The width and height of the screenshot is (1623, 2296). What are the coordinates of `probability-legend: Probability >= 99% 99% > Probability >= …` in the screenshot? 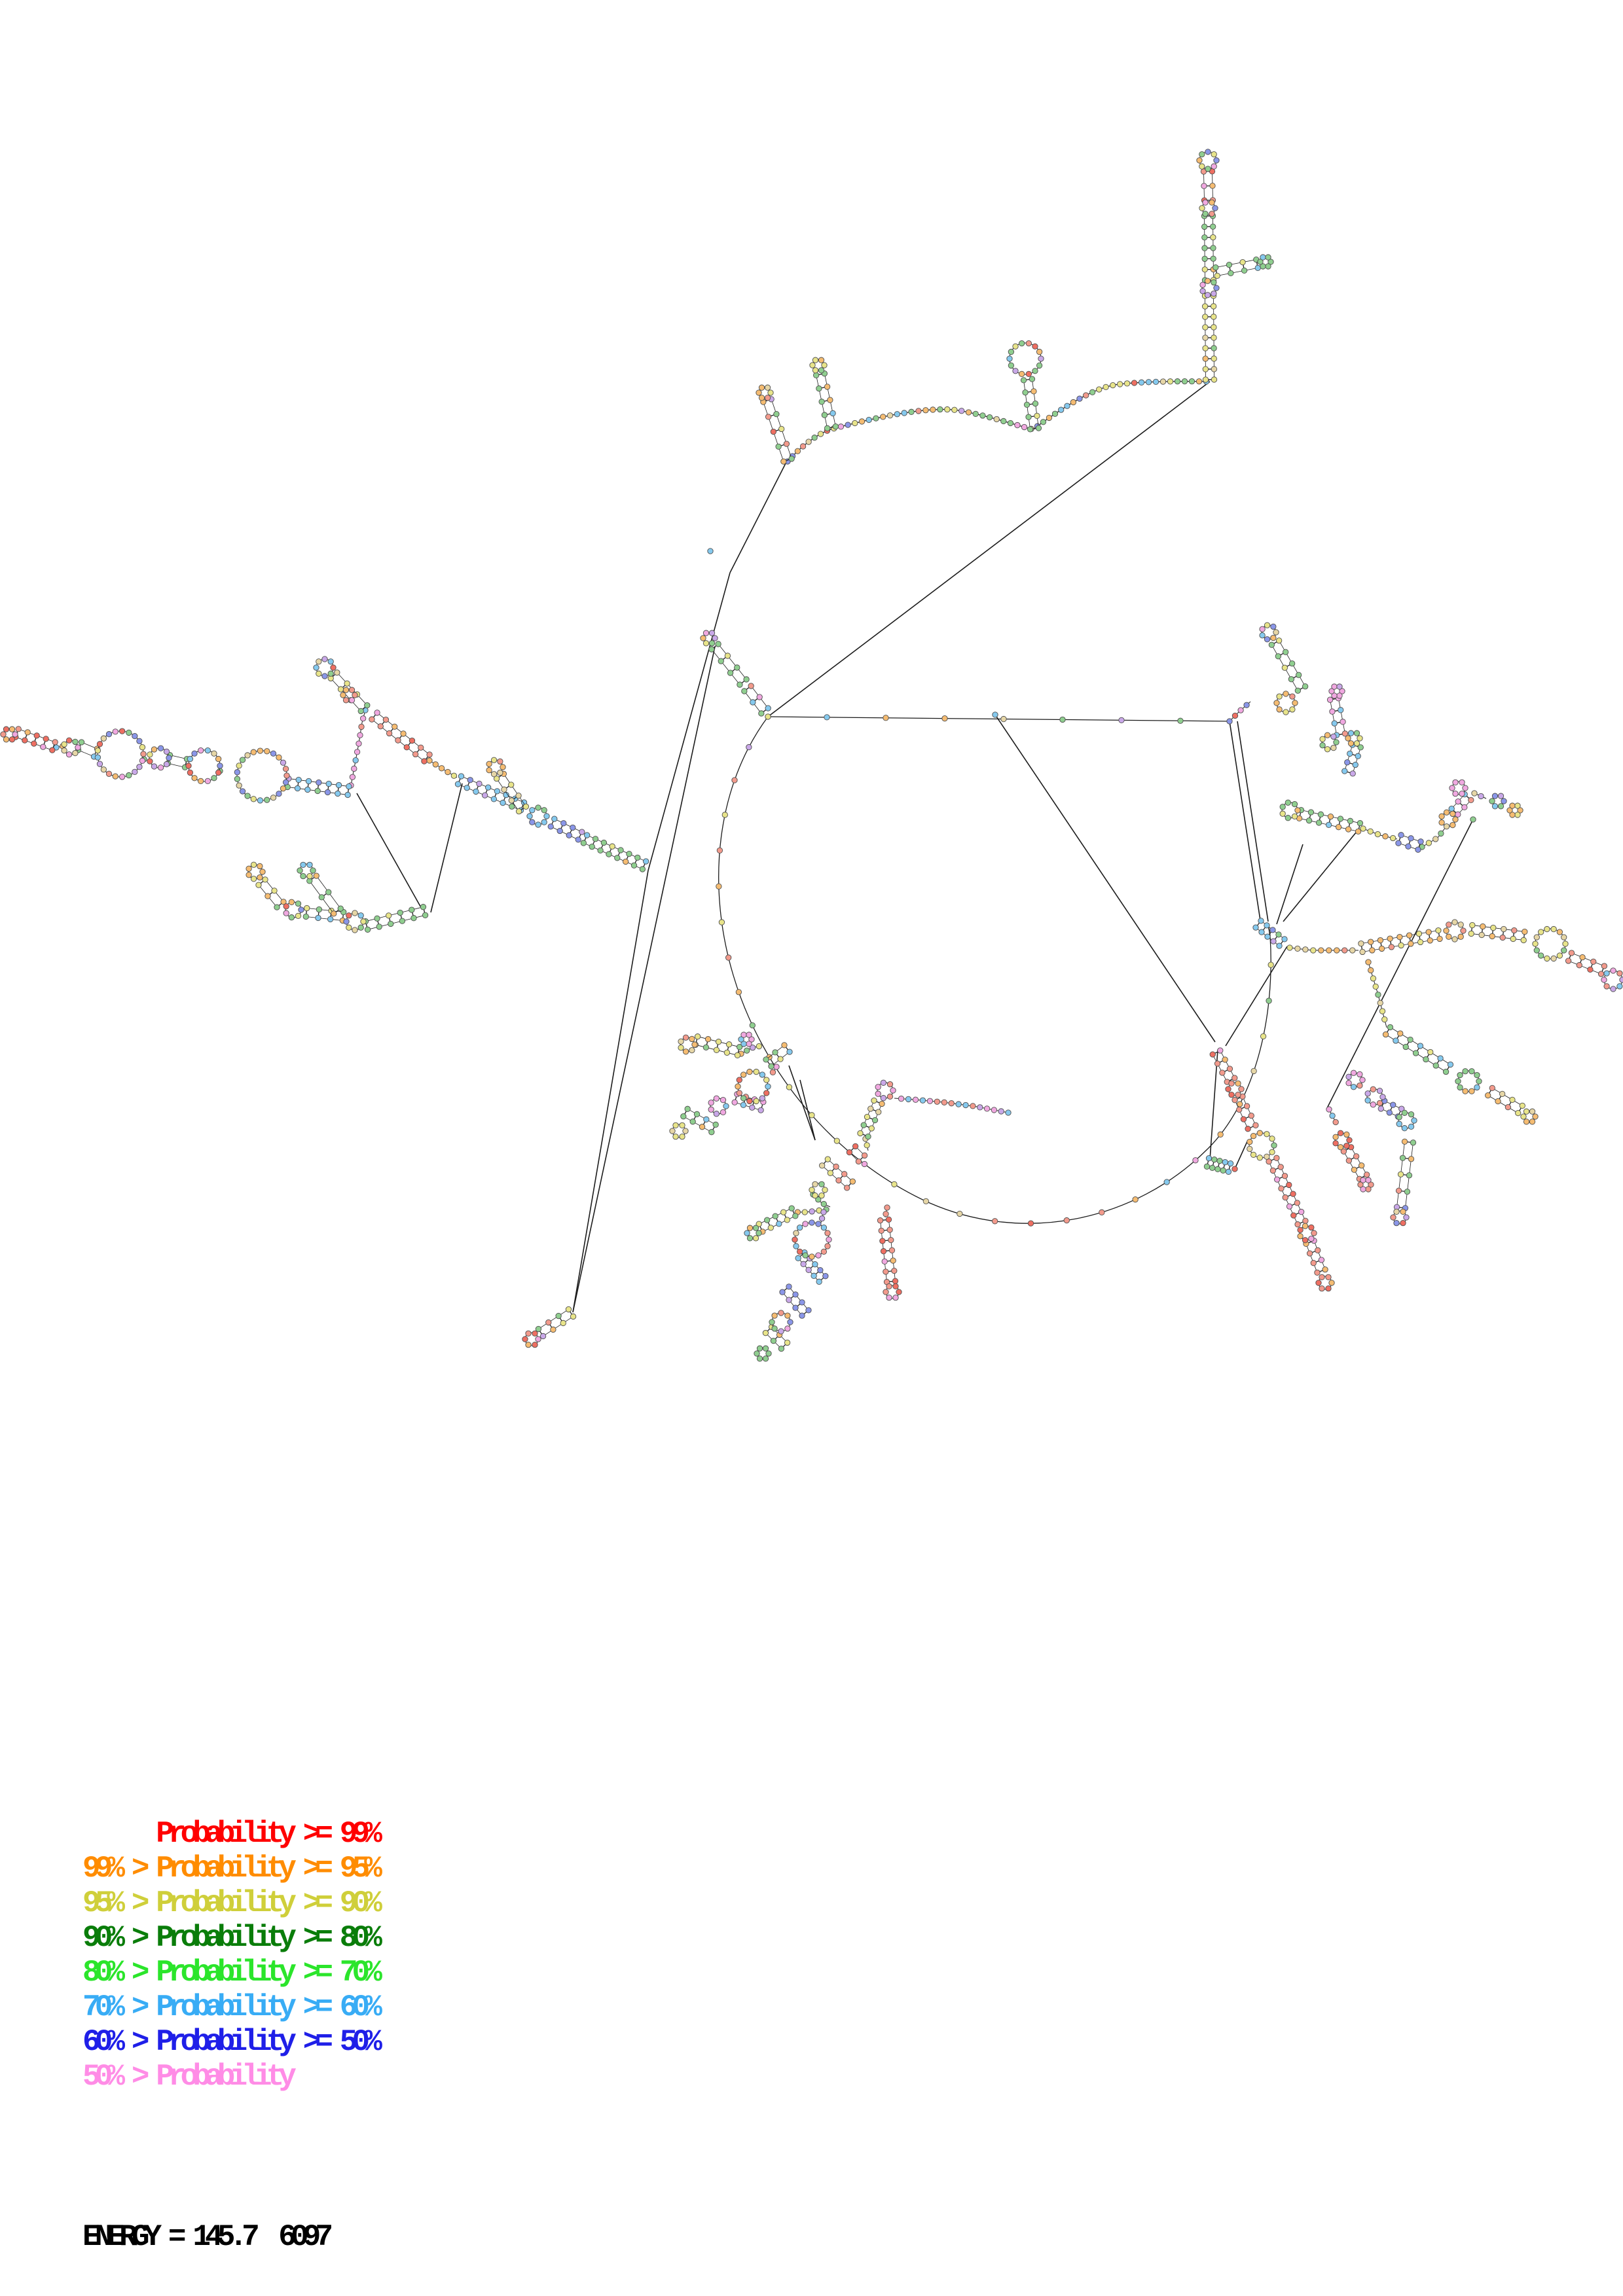 It's located at (232, 1955).